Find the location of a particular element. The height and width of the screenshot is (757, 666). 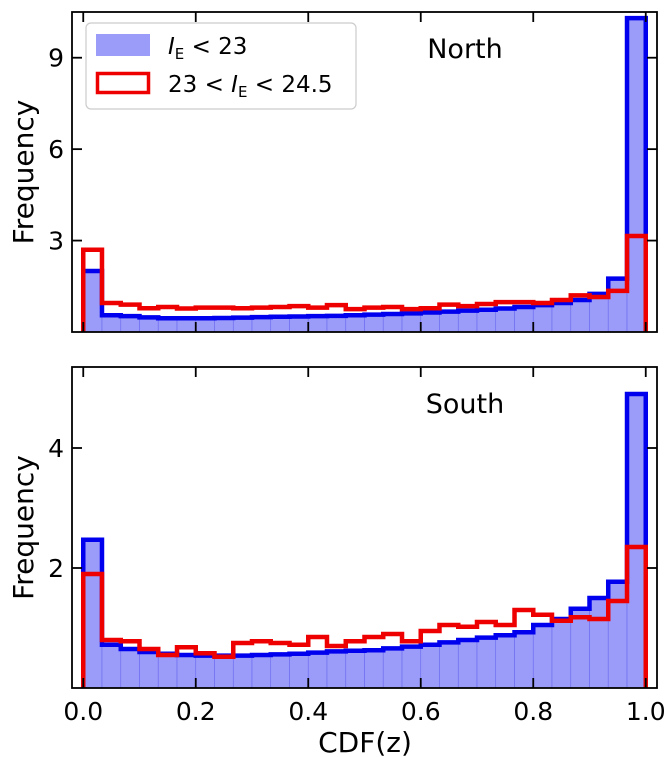

legend-swatch-filled is located at coordinates (123, 45).